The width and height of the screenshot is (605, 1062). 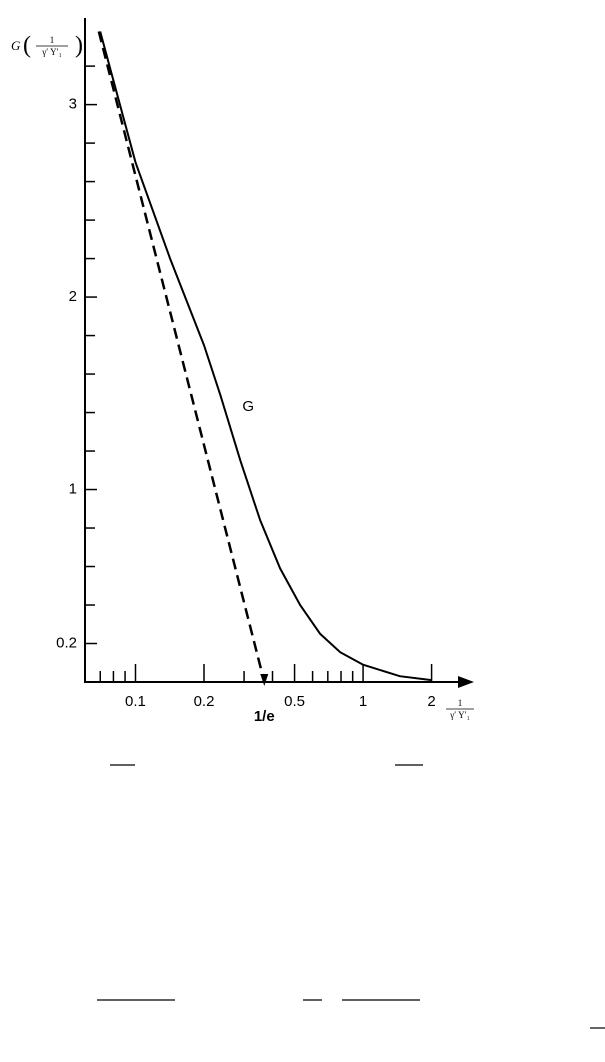 I want to click on y-label-denominator: γ′ Υ′₁, so click(x=51, y=52).